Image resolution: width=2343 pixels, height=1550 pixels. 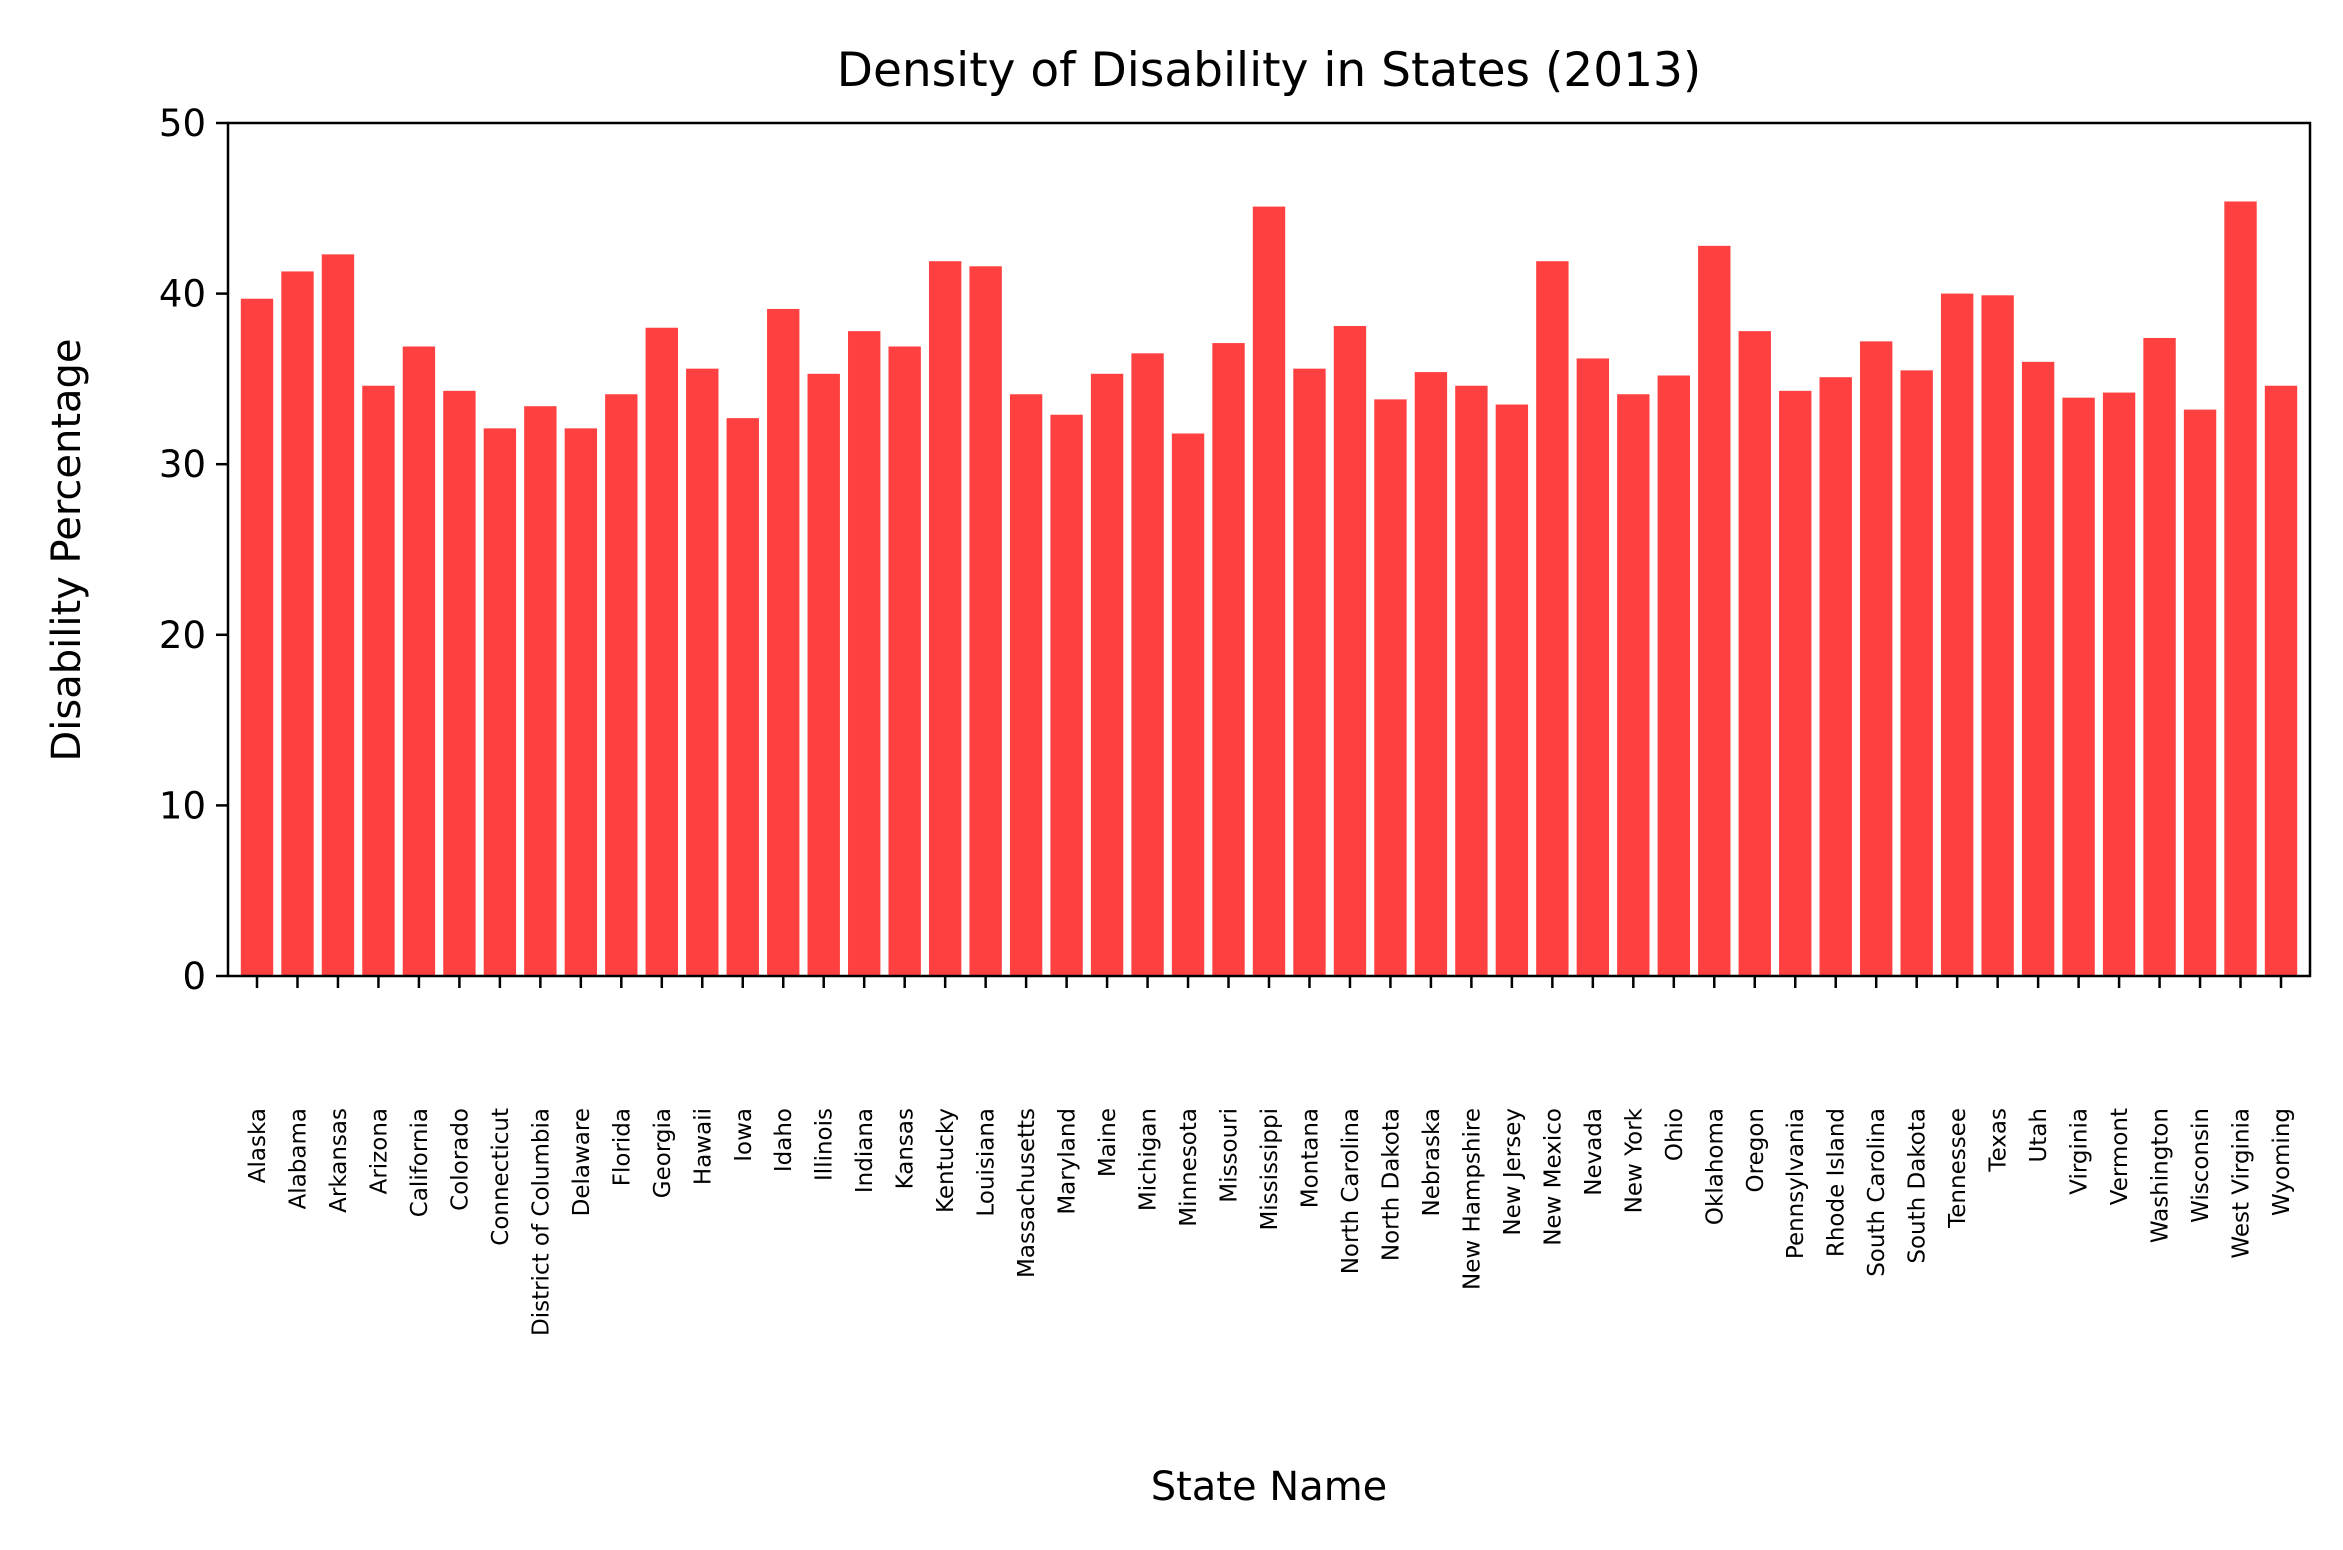 What do you see at coordinates (2242, 1183) in the screenshot?
I see `x-tick-label: West Virginia` at bounding box center [2242, 1183].